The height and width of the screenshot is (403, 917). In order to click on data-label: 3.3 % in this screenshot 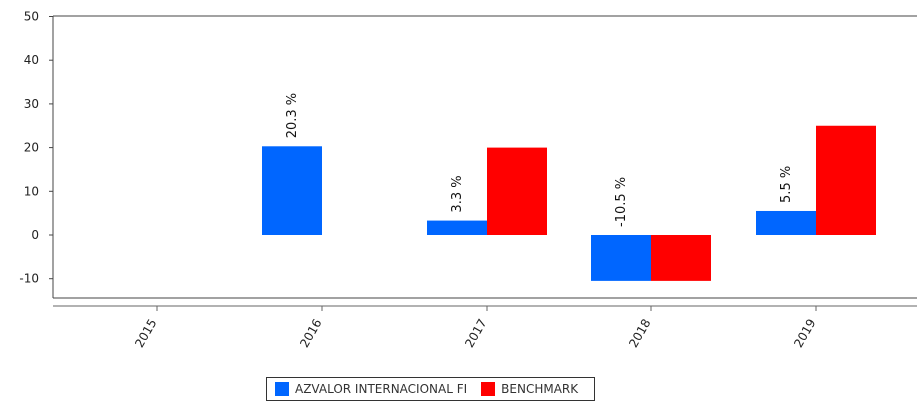, I will do `click(457, 193)`.